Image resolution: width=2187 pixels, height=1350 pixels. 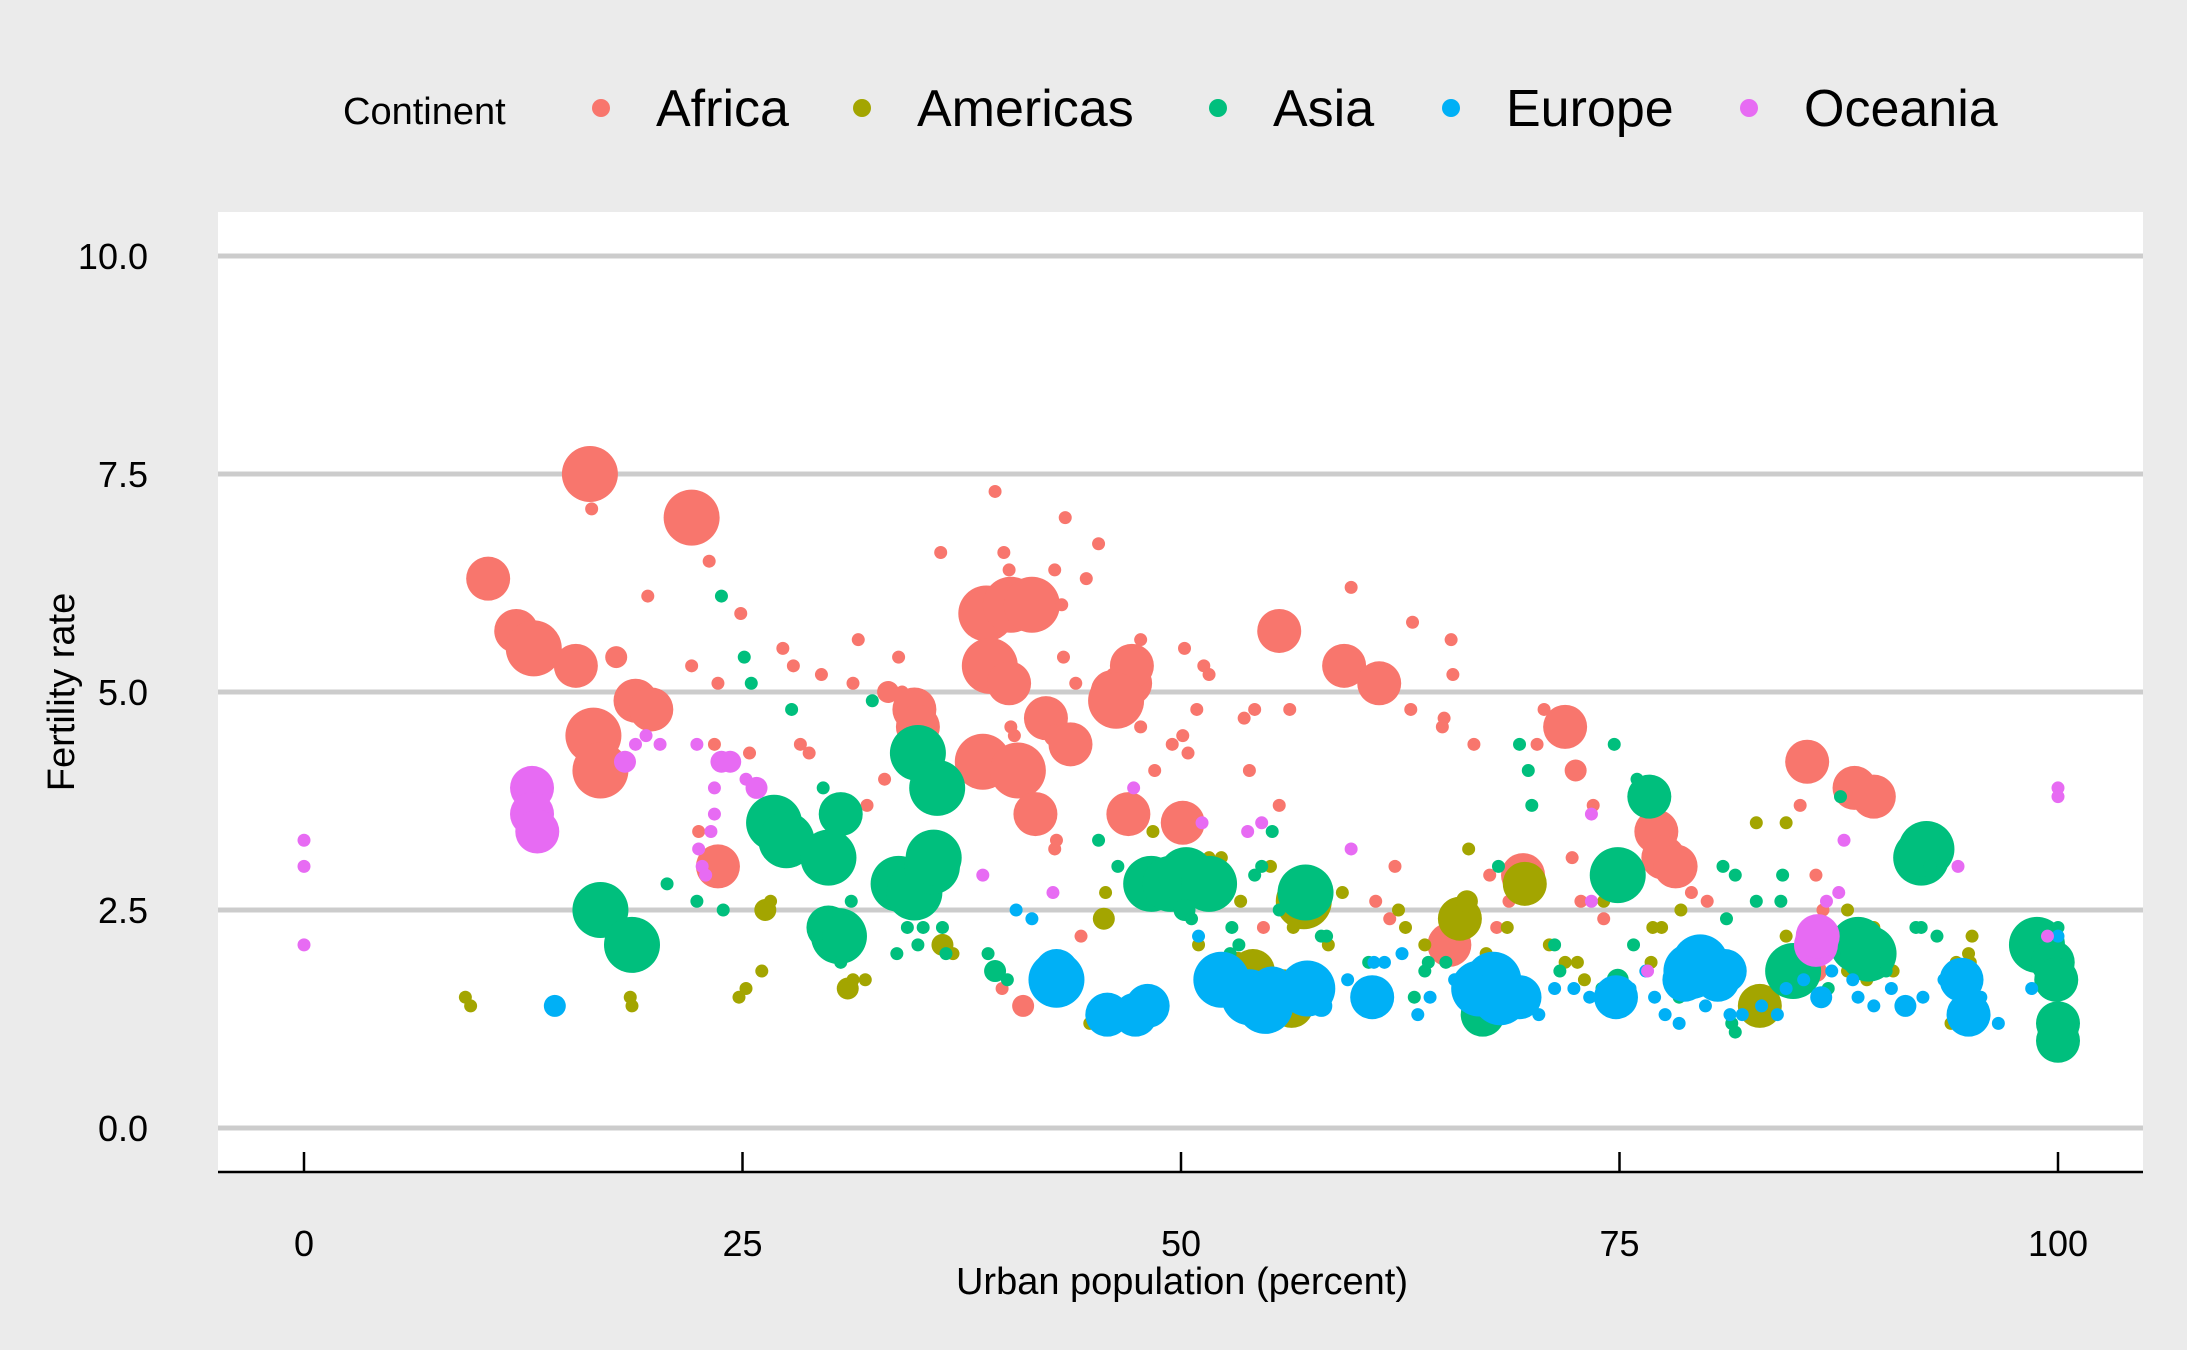 What do you see at coordinates (1749, 108) in the screenshot?
I see `legend-key-oceania` at bounding box center [1749, 108].